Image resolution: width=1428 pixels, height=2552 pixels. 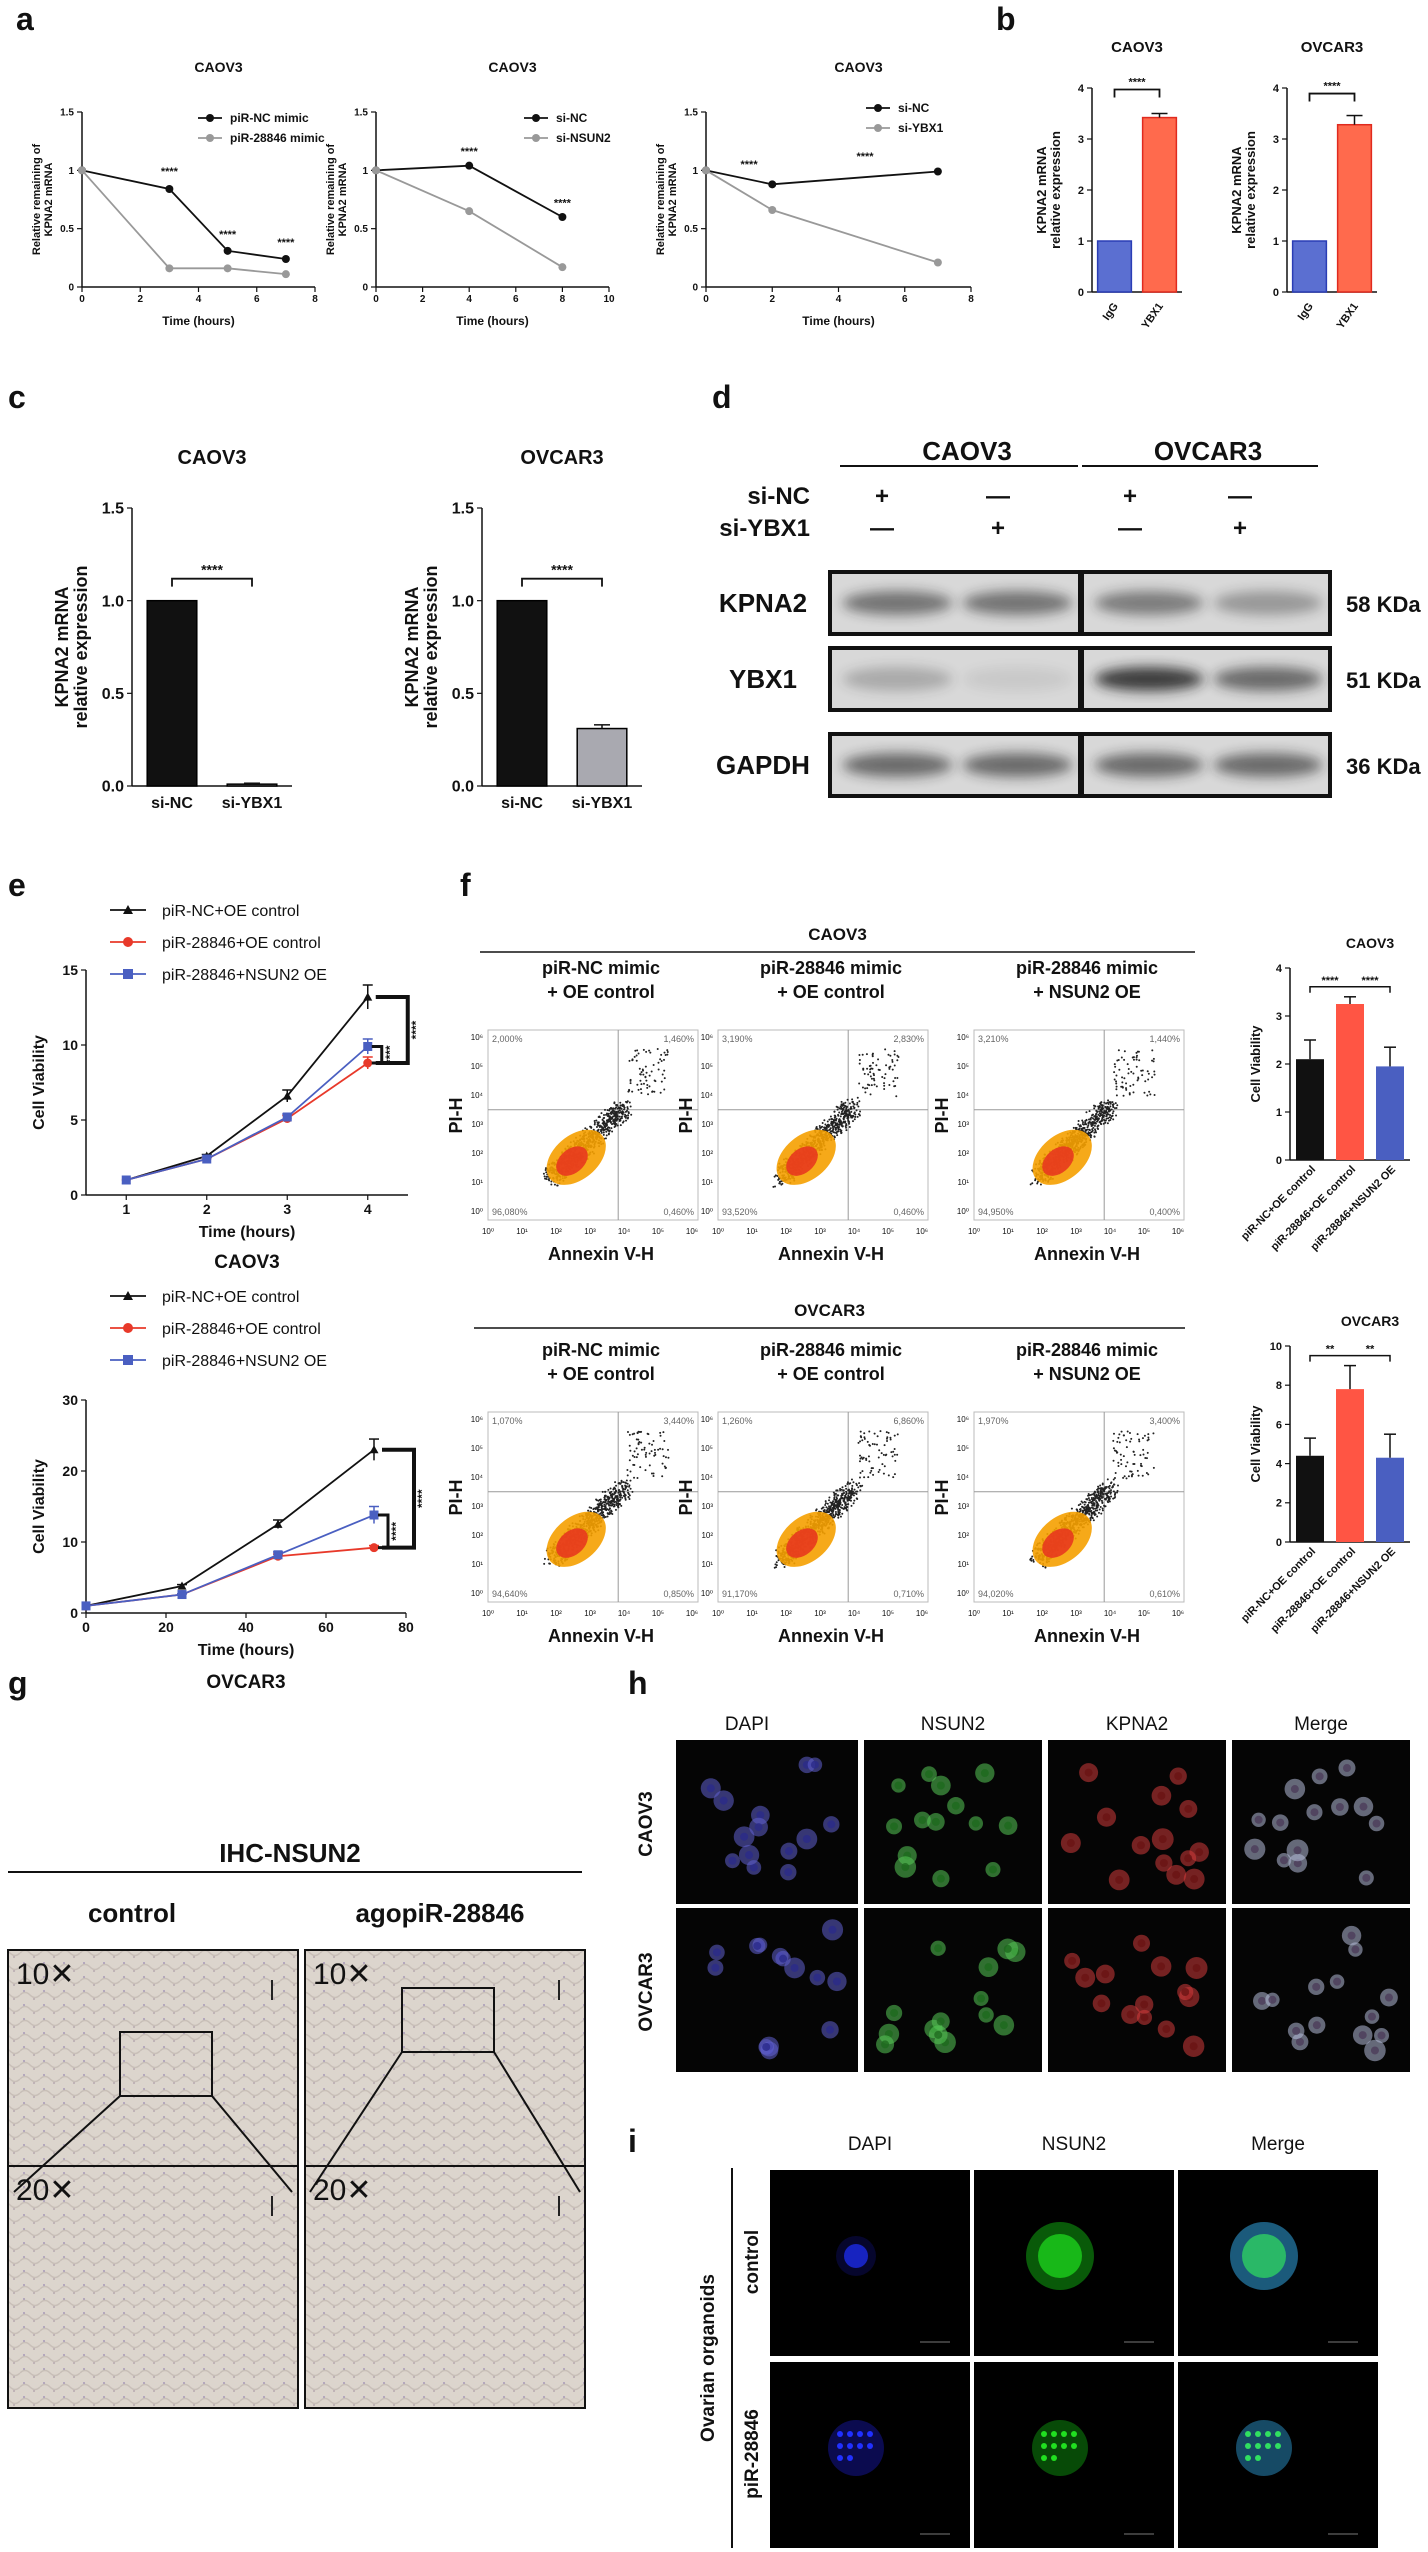 What do you see at coordinates (516, 299) in the screenshot?
I see `x-tick-label: 6` at bounding box center [516, 299].